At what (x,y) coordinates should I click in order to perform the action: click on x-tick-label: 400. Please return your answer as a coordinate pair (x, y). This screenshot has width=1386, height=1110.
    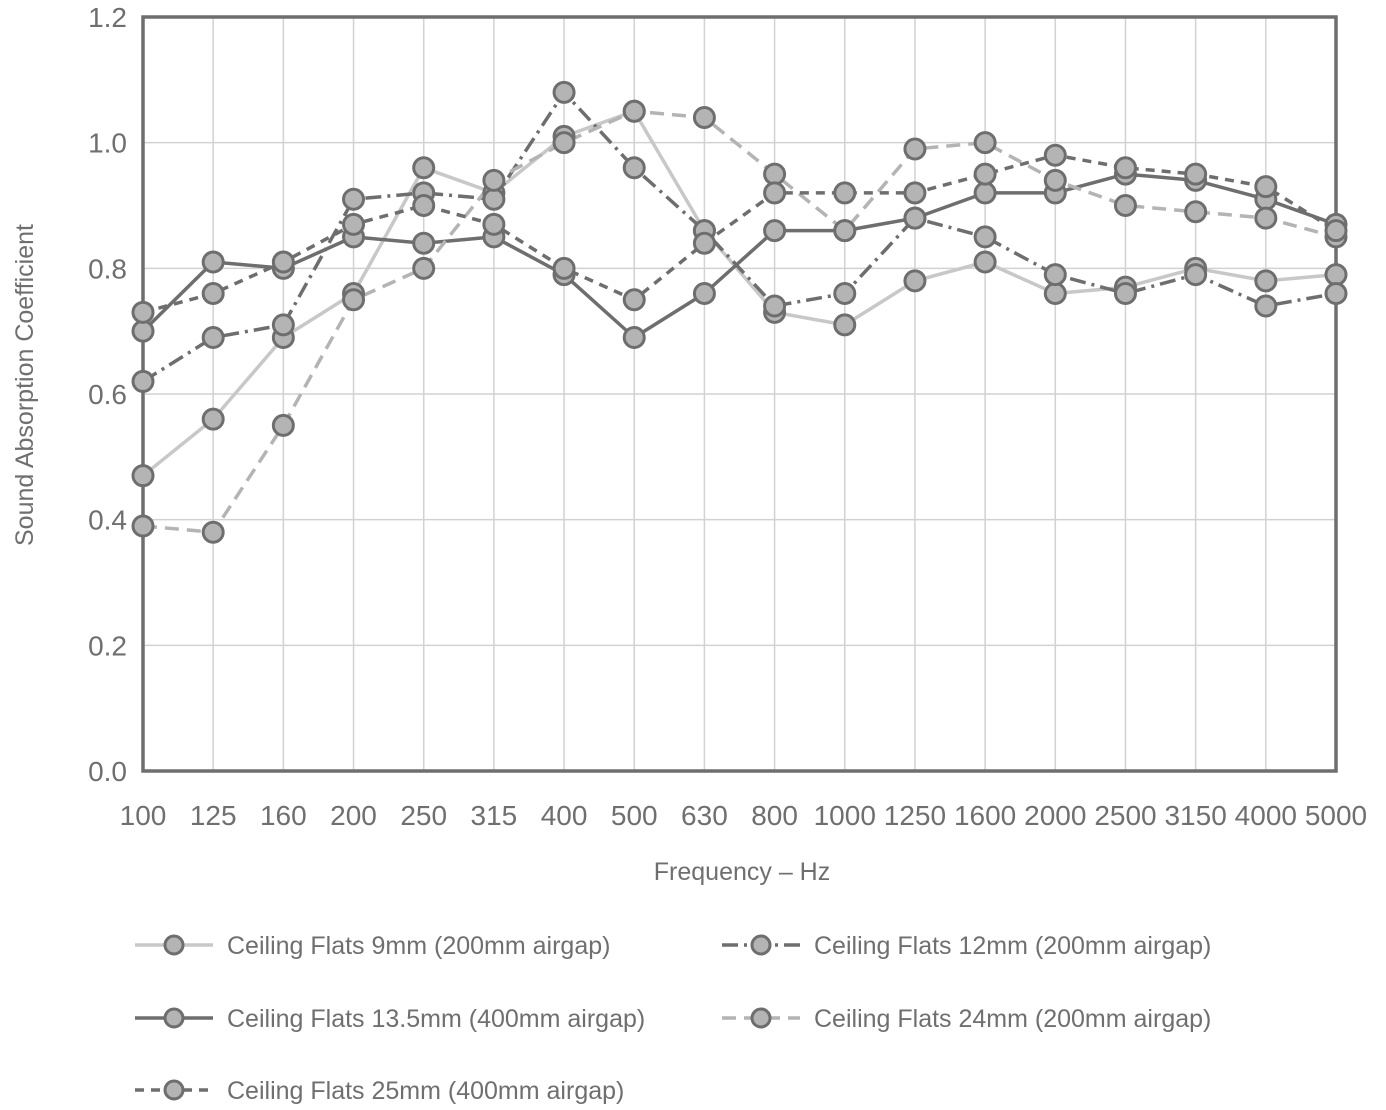
    Looking at the image, I should click on (564, 815).